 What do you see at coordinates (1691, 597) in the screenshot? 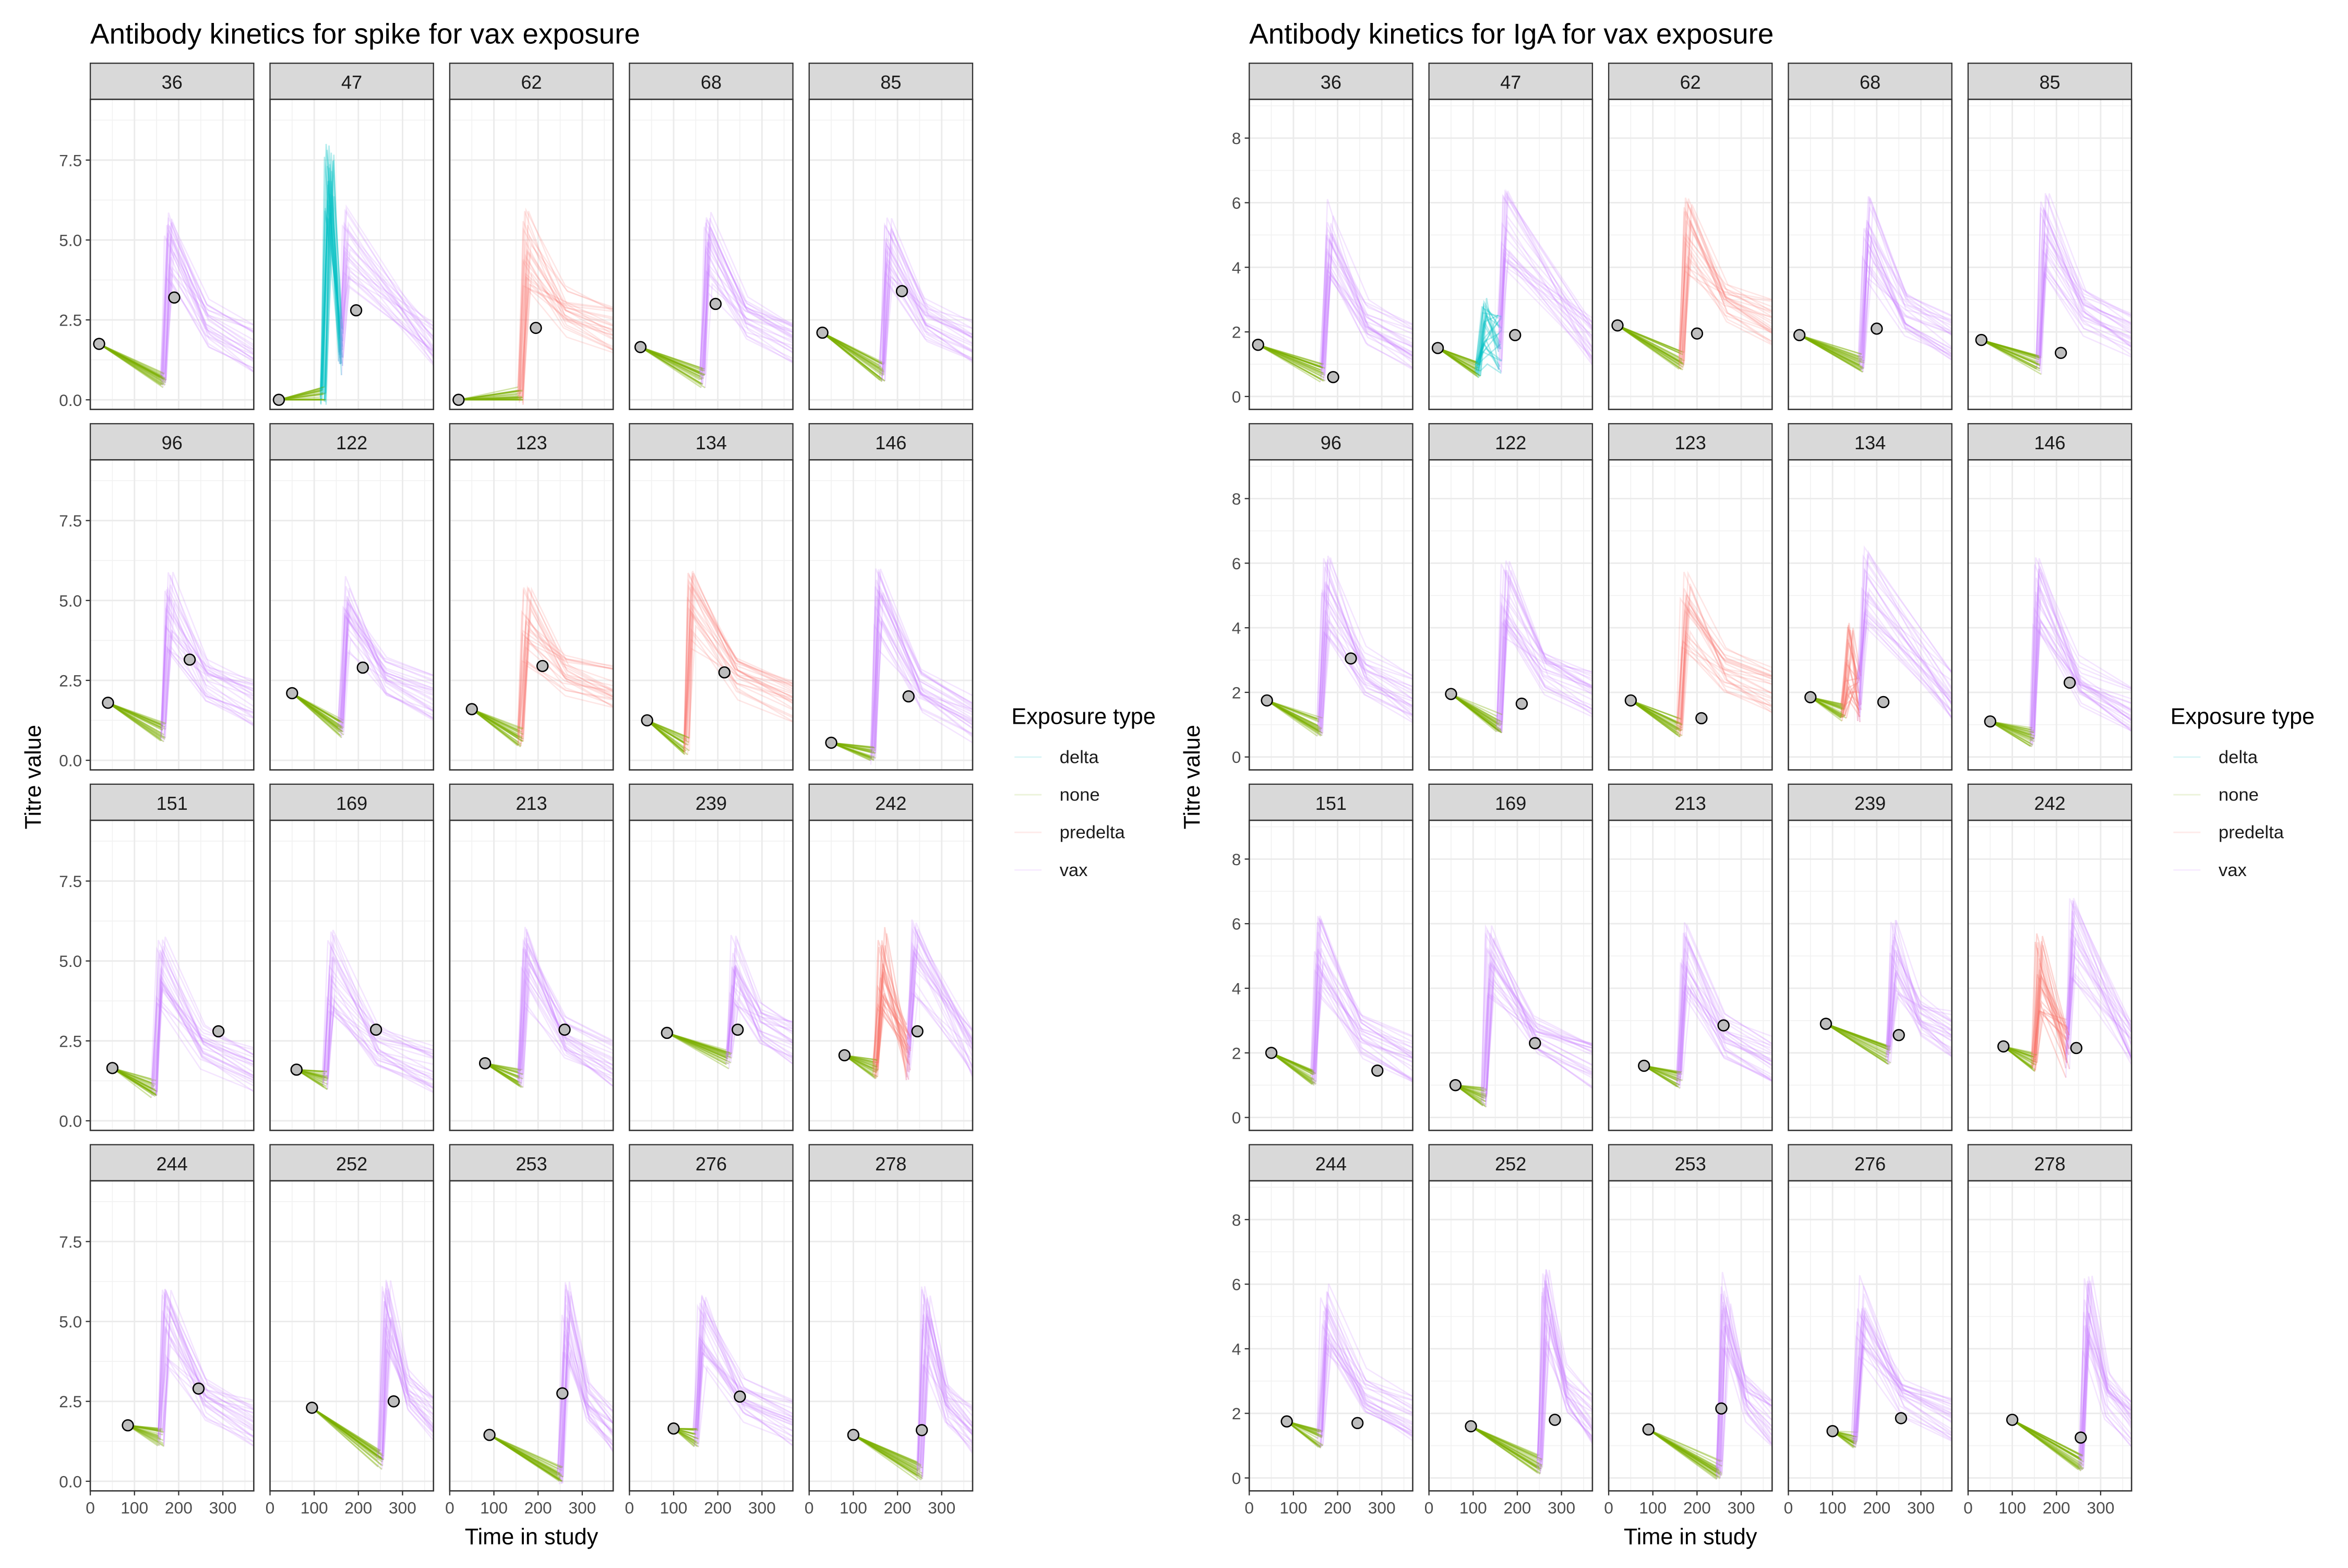
I see `facet-panel: 123` at bounding box center [1691, 597].